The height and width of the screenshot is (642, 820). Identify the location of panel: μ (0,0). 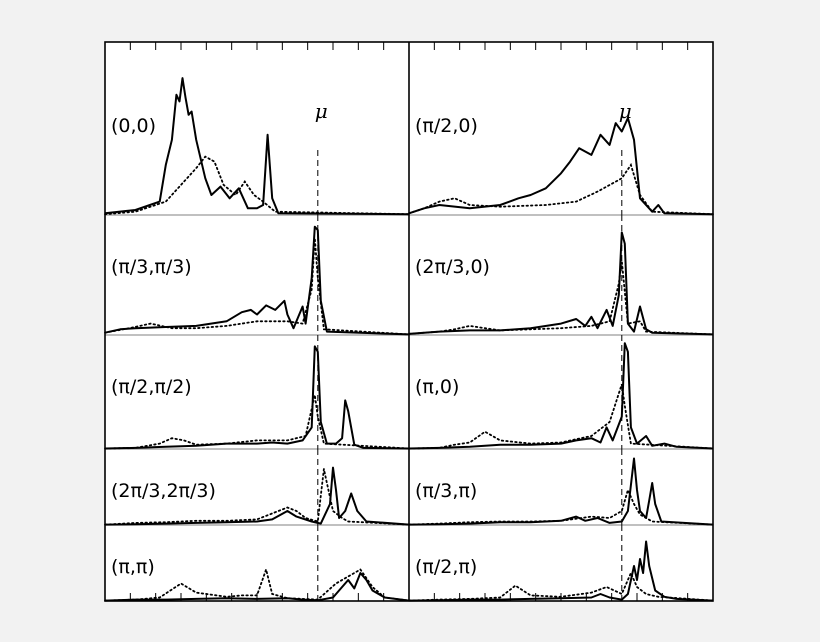
(257, 146).